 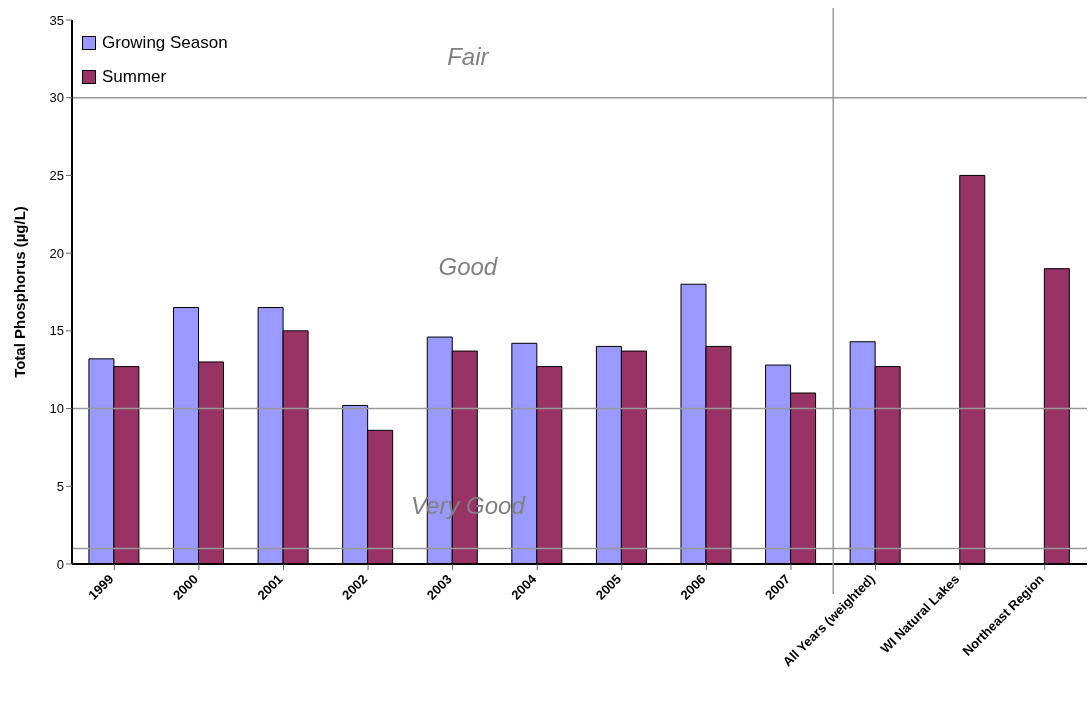 I want to click on y-tick-label: 5, so click(x=60, y=486).